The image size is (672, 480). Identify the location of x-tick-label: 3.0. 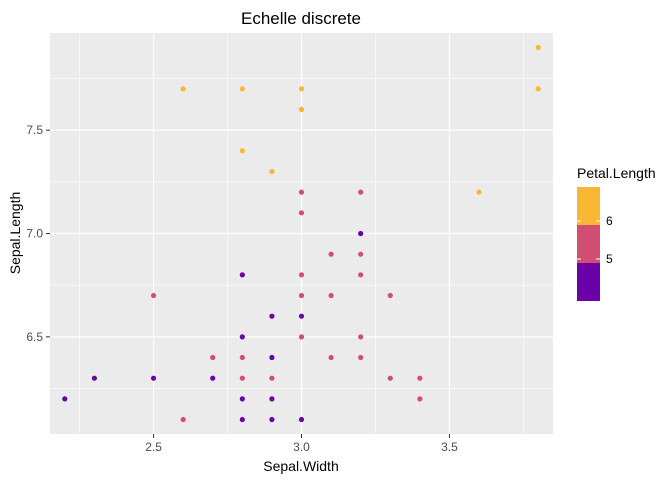
(301, 447).